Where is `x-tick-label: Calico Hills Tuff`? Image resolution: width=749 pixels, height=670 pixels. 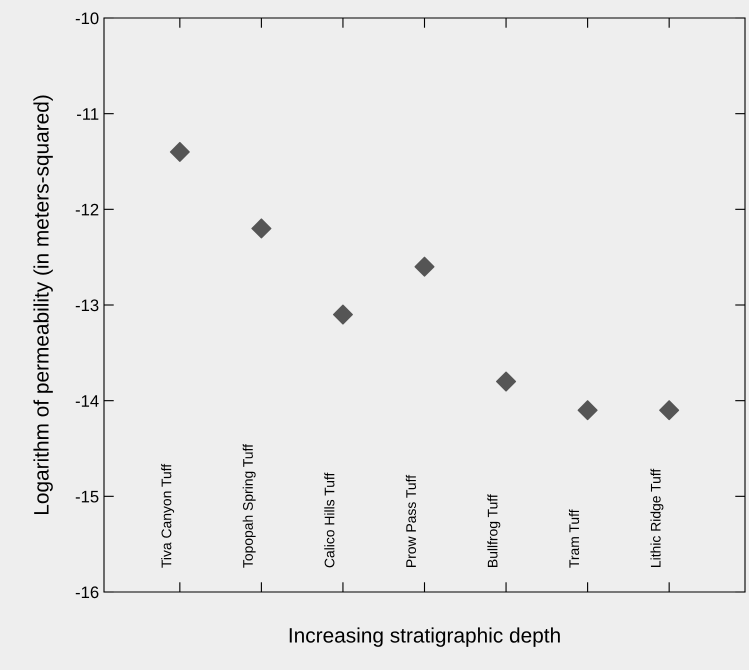
x-tick-label: Calico Hills Tuff is located at coordinates (329, 520).